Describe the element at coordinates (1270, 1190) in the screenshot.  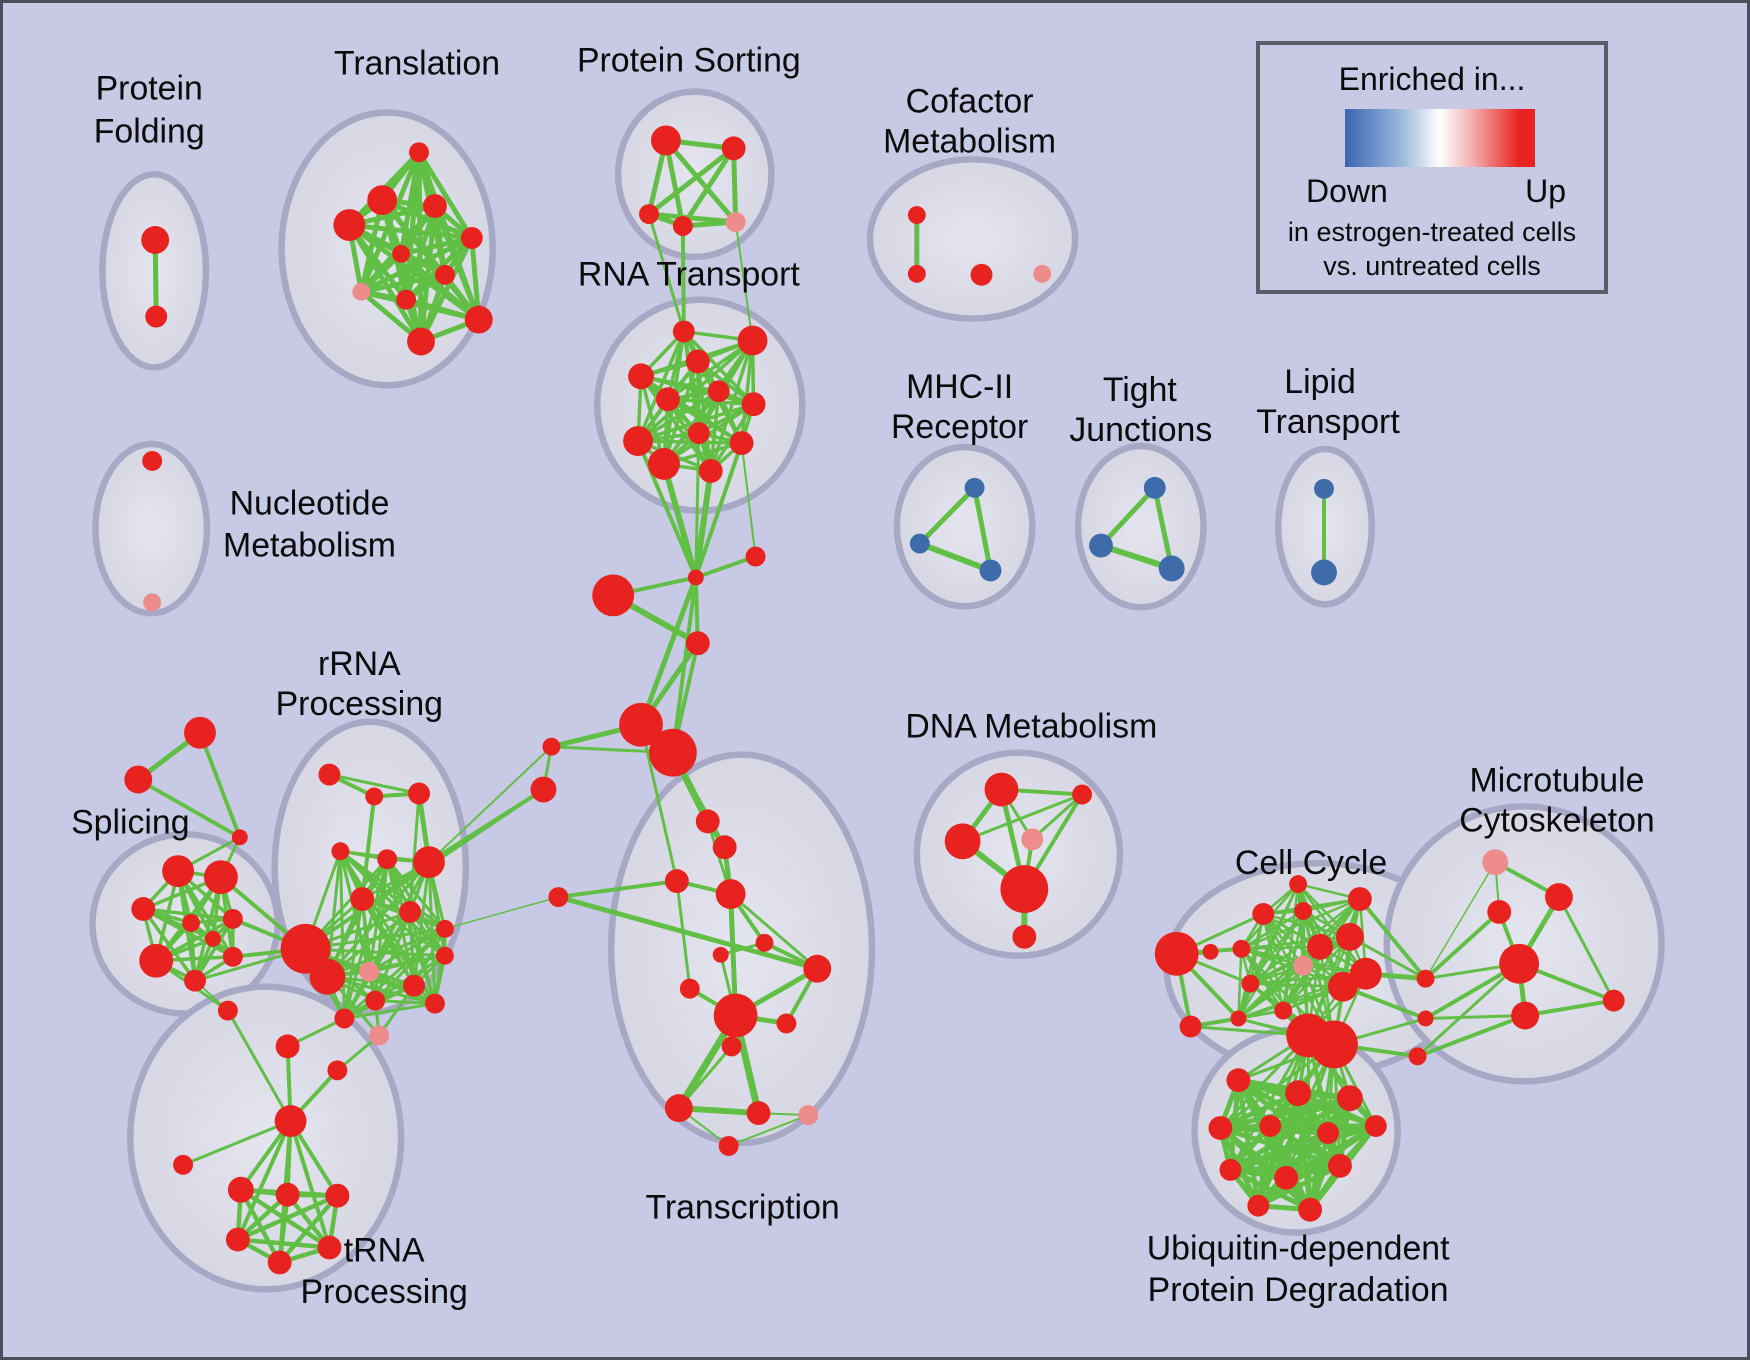
I see `edge-u8-u12` at that location.